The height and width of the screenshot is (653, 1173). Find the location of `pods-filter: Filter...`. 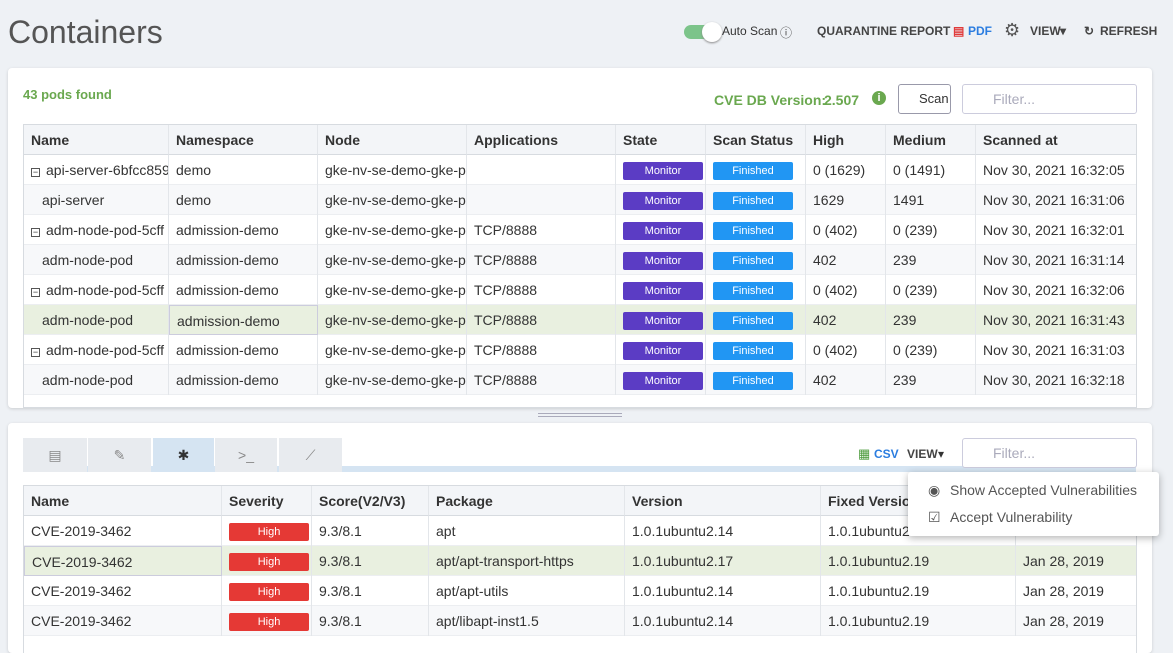

pods-filter: Filter... is located at coordinates (1049, 99).